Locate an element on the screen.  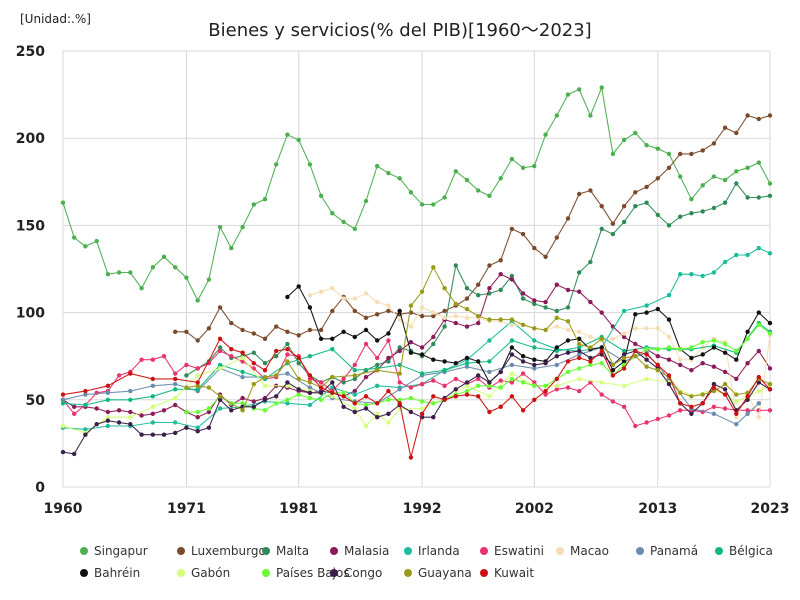
legend-item: Irlanda is located at coordinates (432, 551).